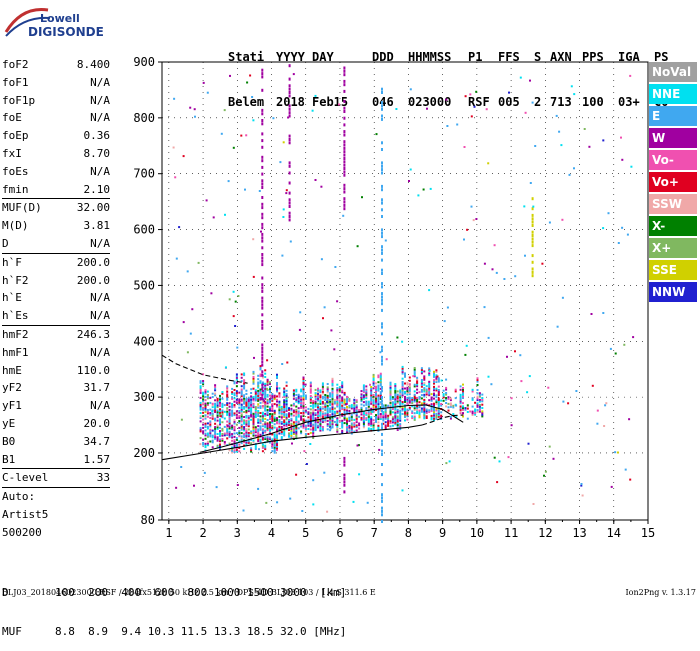 The height and width of the screenshot is (651, 700). Describe the element at coordinates (12, 262) in the screenshot. I see `param-label: h`F` at that location.